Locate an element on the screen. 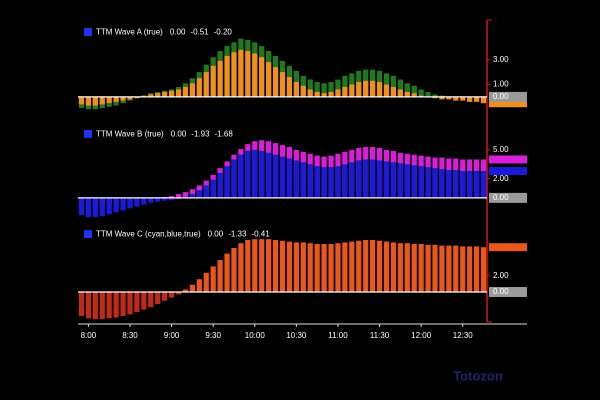  legend-value: -0.41 is located at coordinates (260, 234).